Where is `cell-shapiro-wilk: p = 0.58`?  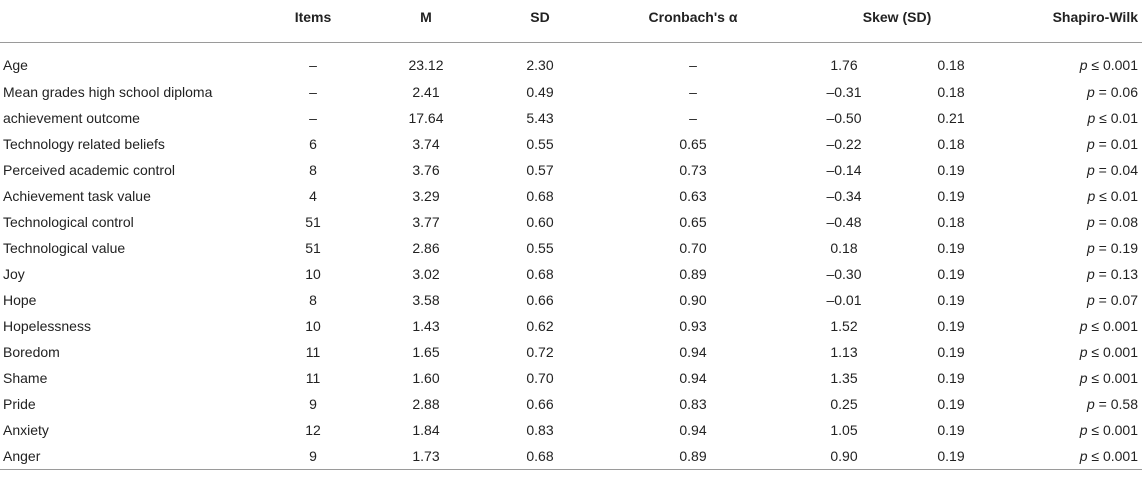 cell-shapiro-wilk: p = 0.58 is located at coordinates (1073, 404).